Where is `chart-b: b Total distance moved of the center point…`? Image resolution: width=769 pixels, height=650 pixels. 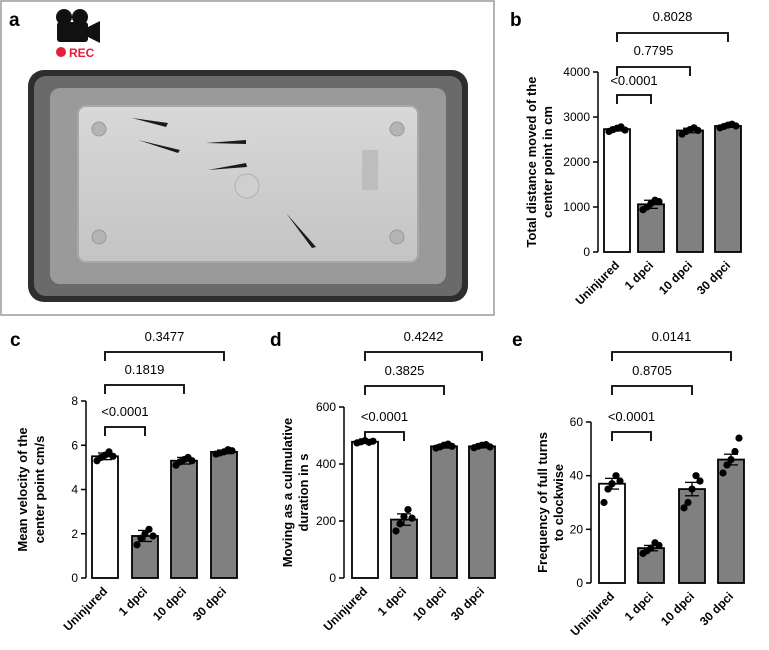 chart-b: b Total distance moved of the center point… is located at coordinates (626, 158).